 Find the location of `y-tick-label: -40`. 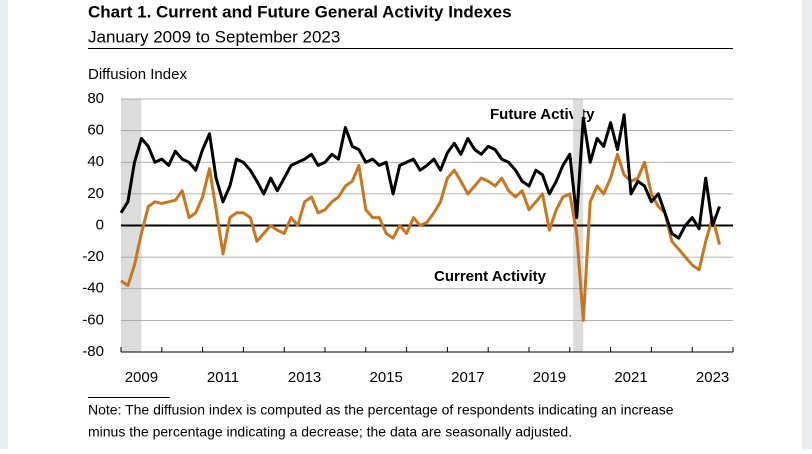

y-tick-label: -40 is located at coordinates (93, 288).